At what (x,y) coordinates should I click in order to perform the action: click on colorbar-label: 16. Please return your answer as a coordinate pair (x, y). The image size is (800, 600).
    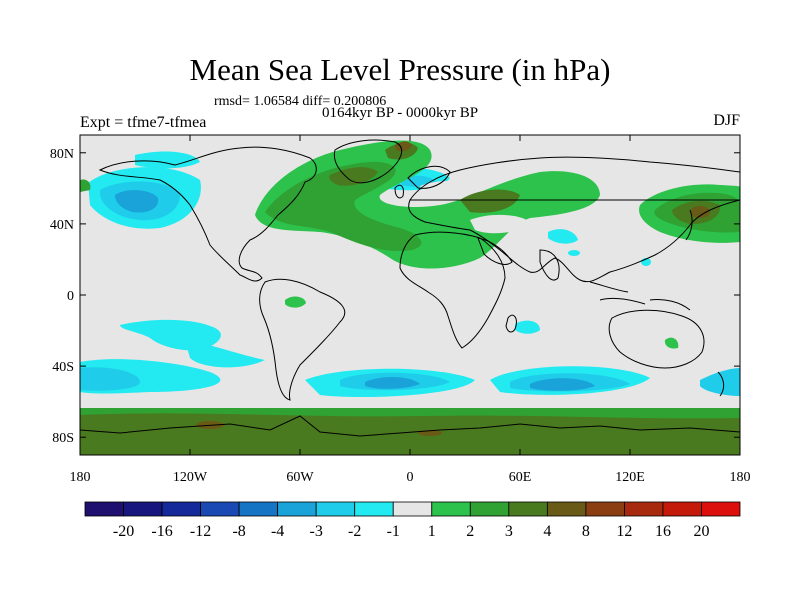
    Looking at the image, I should click on (663, 531).